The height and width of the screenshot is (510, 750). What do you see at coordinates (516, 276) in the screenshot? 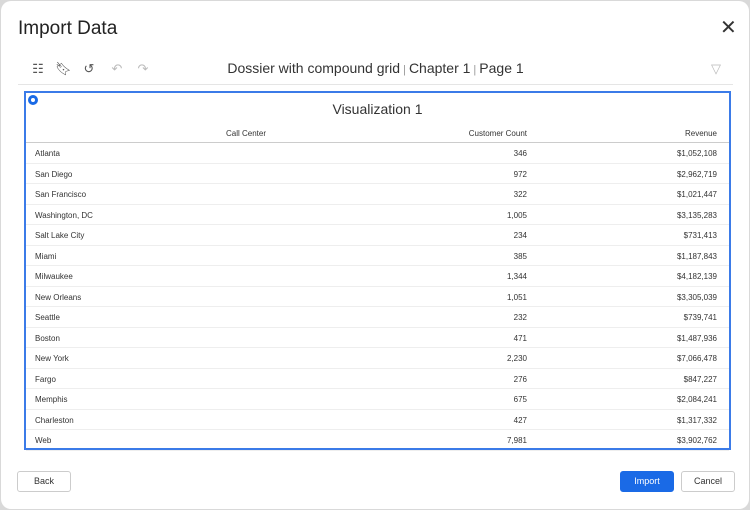
I see `table-cell: 1,344` at bounding box center [516, 276].